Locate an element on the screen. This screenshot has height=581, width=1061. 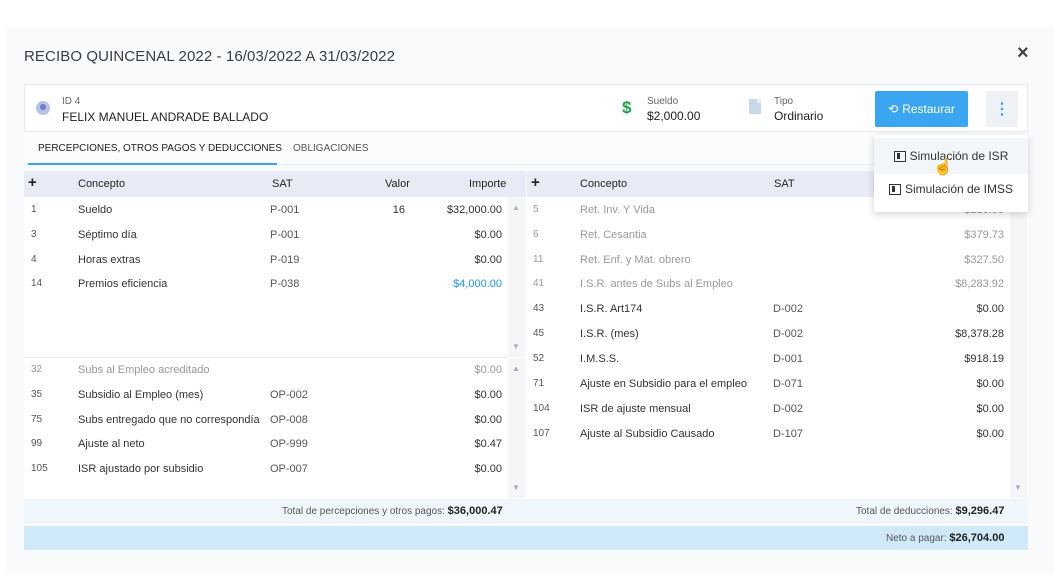
active-tab-indicator is located at coordinates (152, 164).